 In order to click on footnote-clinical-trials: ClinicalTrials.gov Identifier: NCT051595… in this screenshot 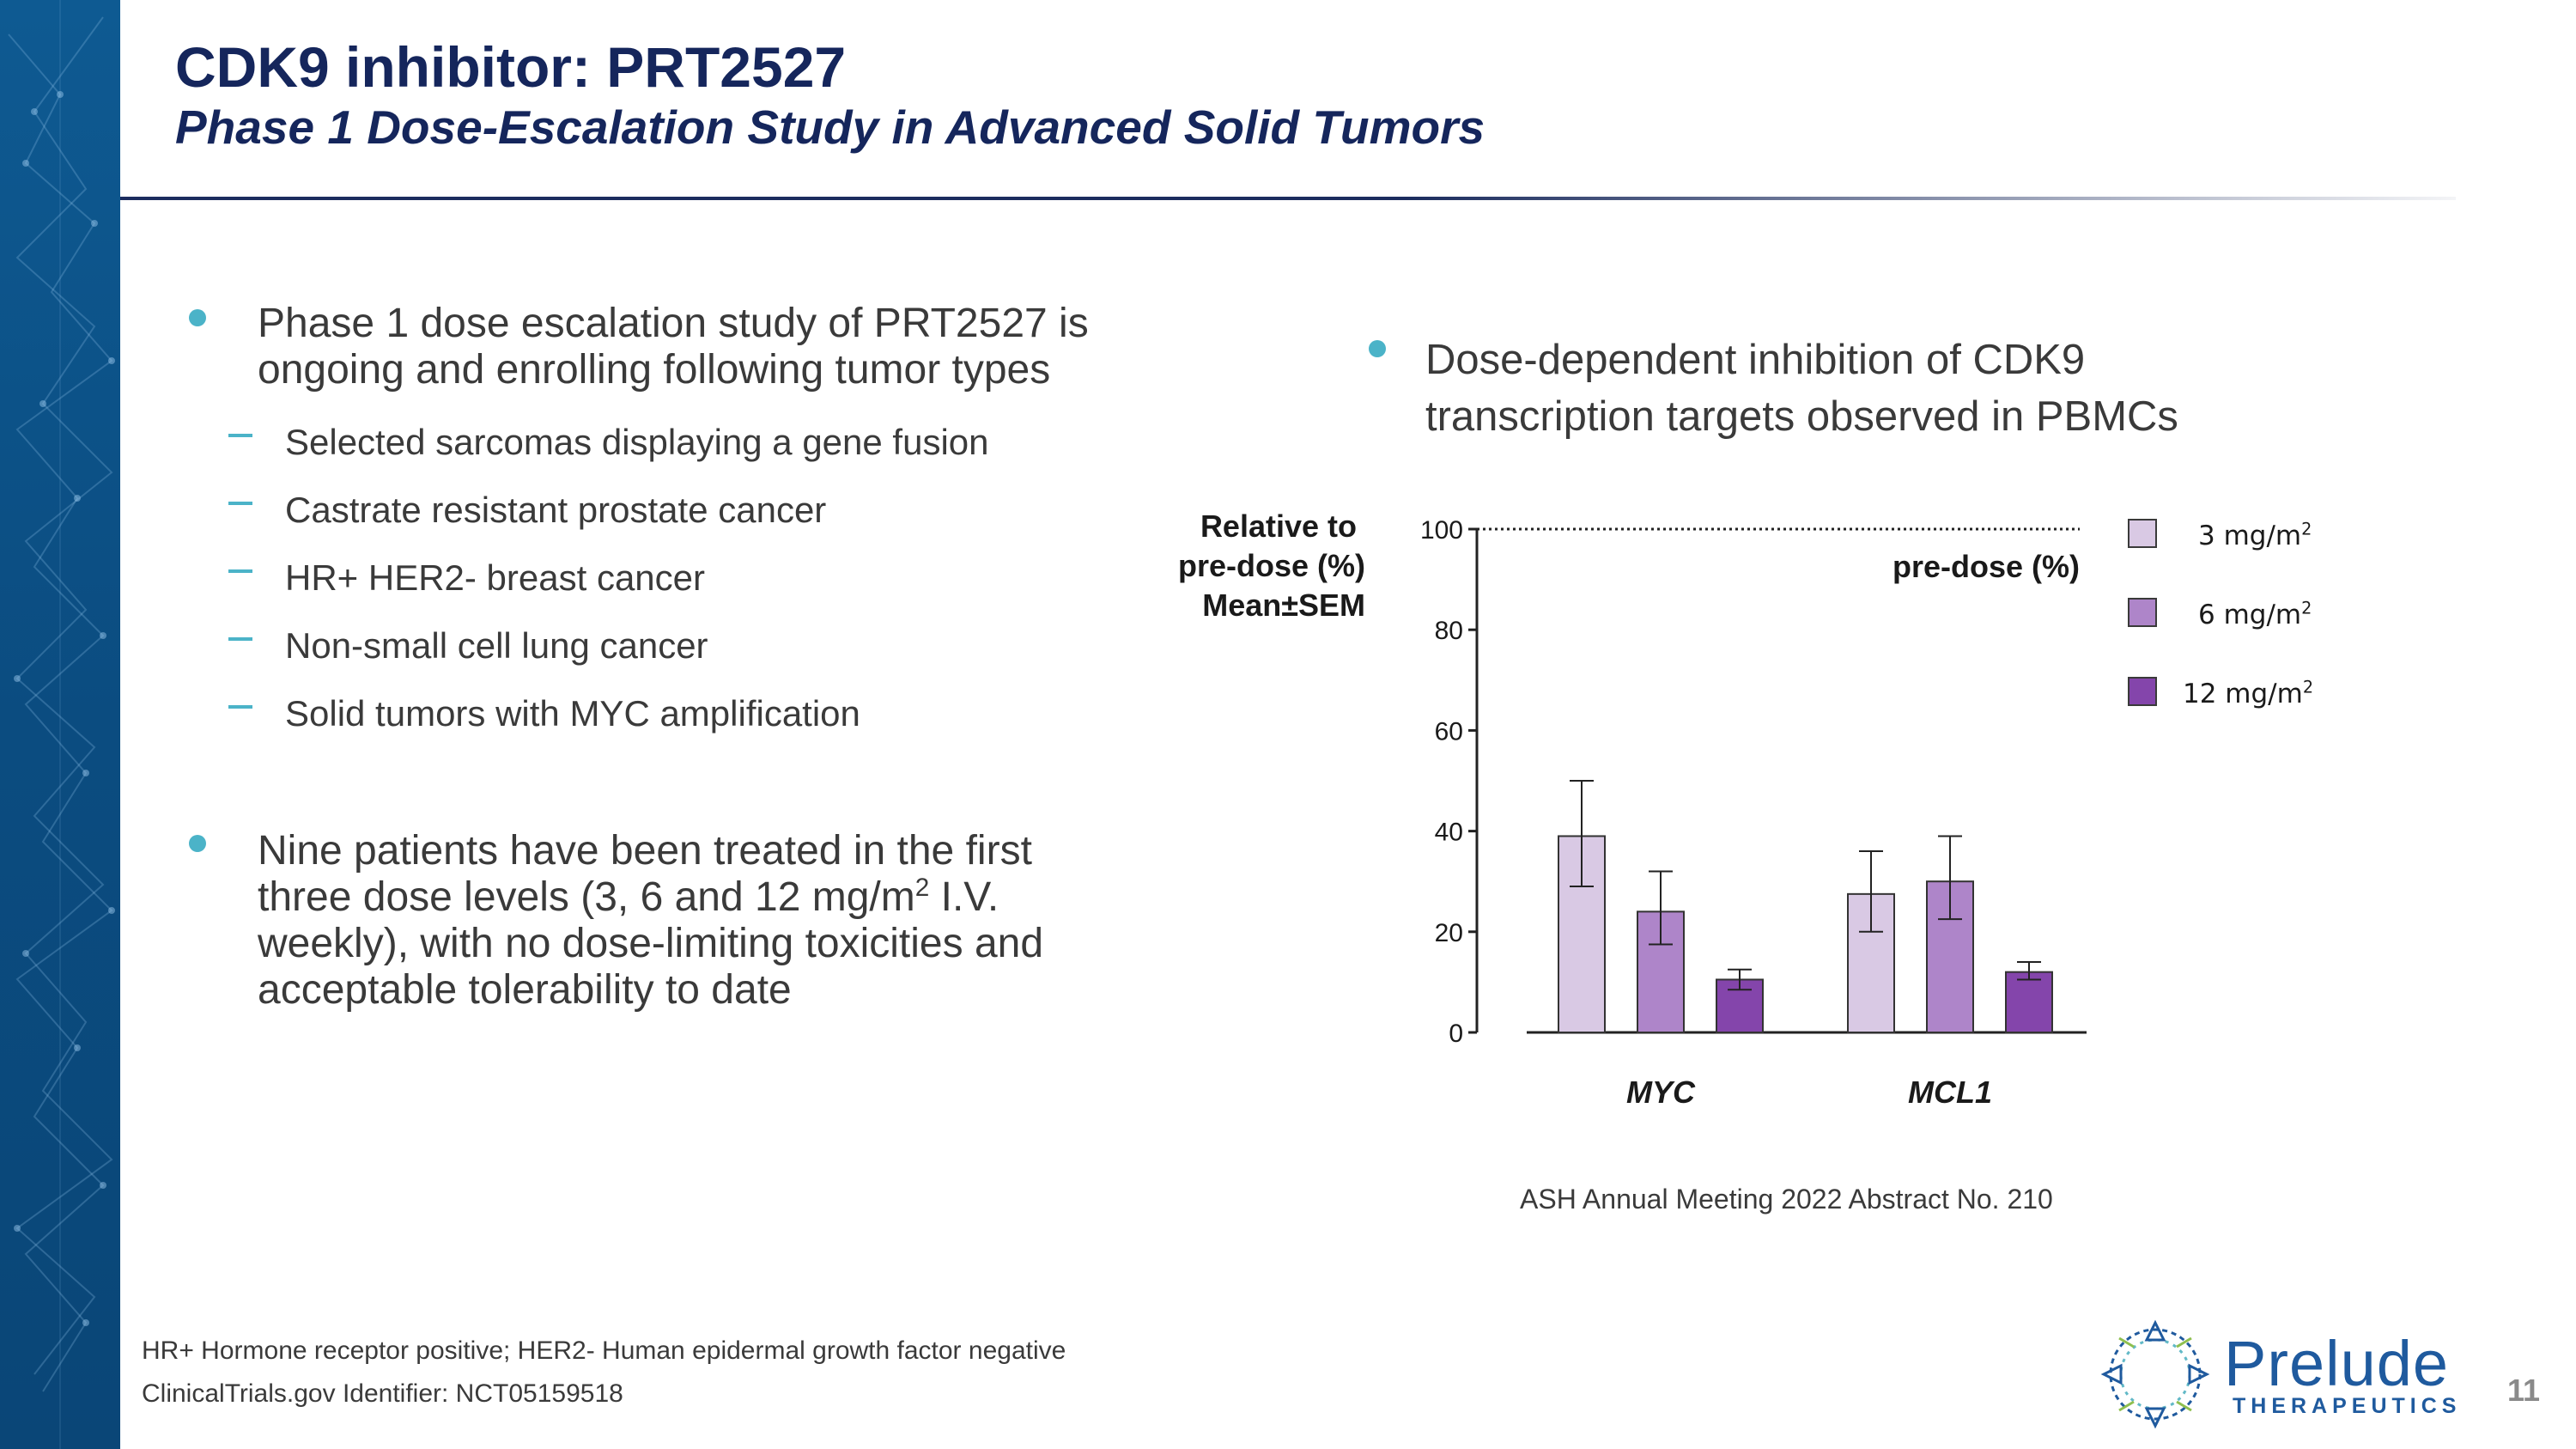, I will do `click(382, 1393)`.